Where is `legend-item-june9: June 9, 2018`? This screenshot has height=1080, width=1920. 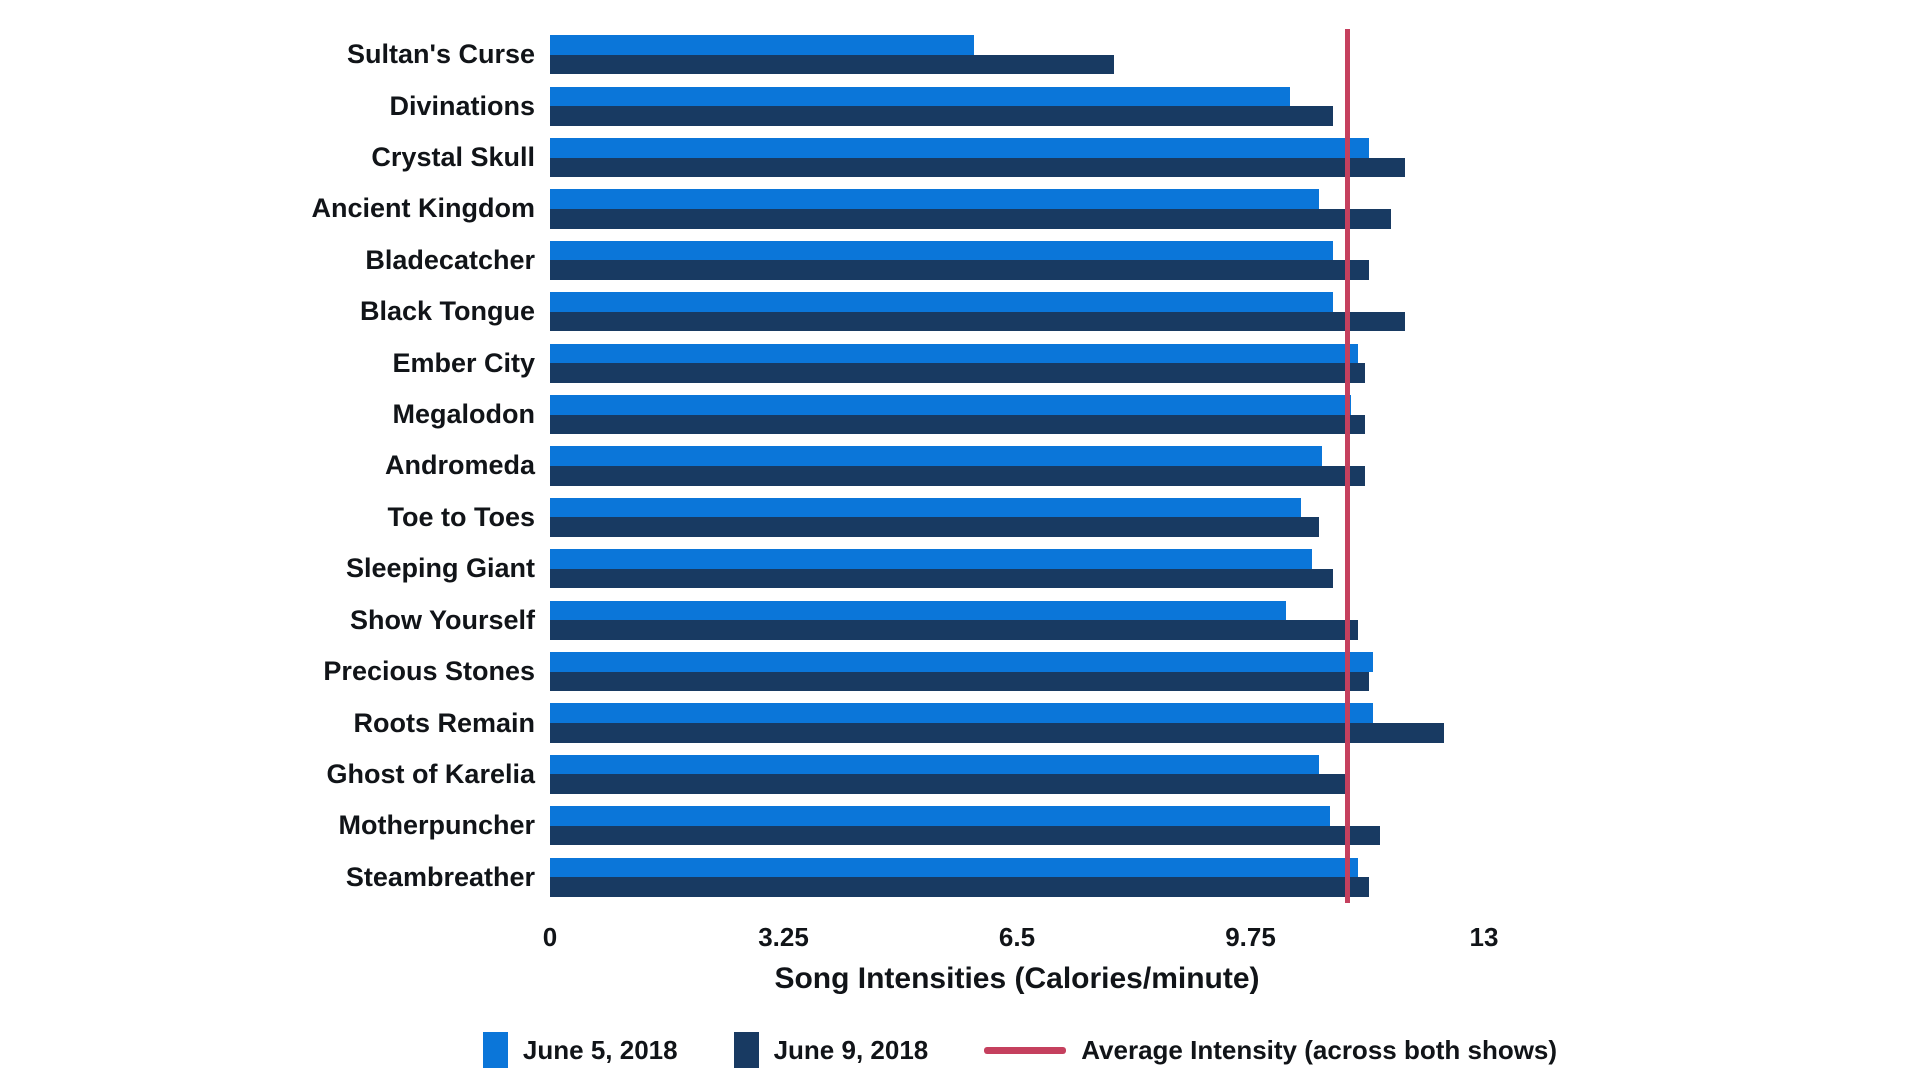
legend-item-june9: June 9, 2018 is located at coordinates (831, 1050).